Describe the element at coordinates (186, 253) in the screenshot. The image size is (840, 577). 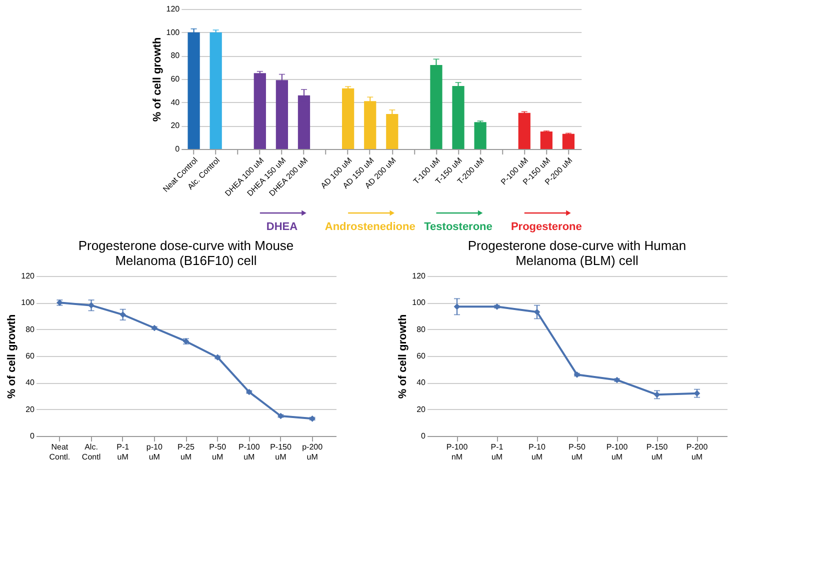
I see `chart-title: Progesterone dose-curve with Mouse Melanoma (B16F10) cell` at that location.